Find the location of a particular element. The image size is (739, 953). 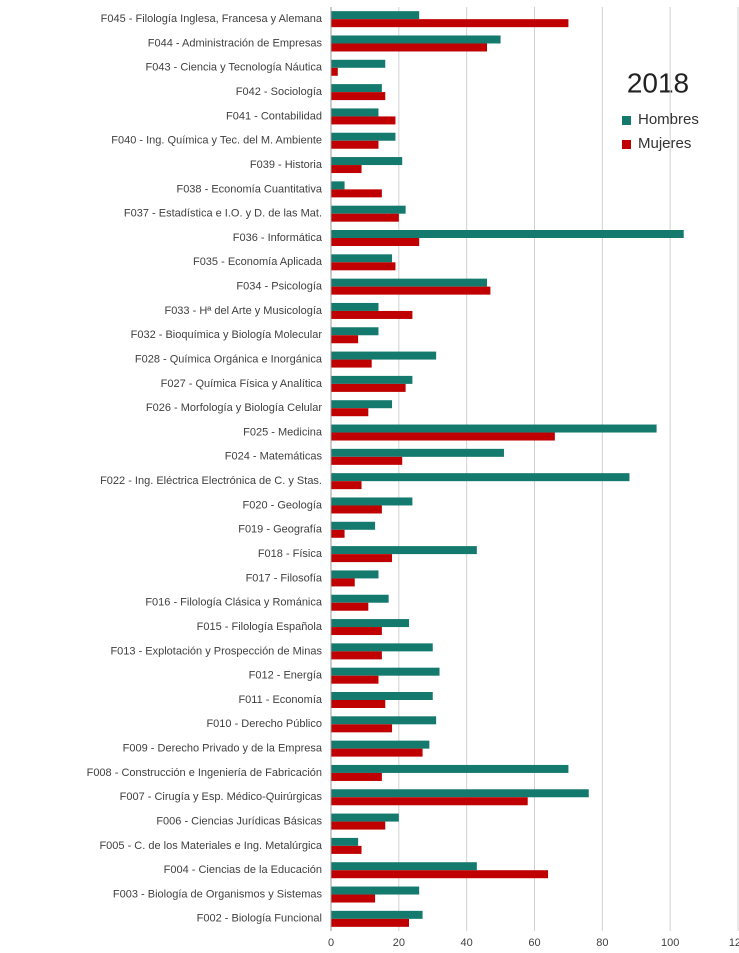

y-tick-label: F009 - Derecho Privado y de la Empresa is located at coordinates (223, 749).